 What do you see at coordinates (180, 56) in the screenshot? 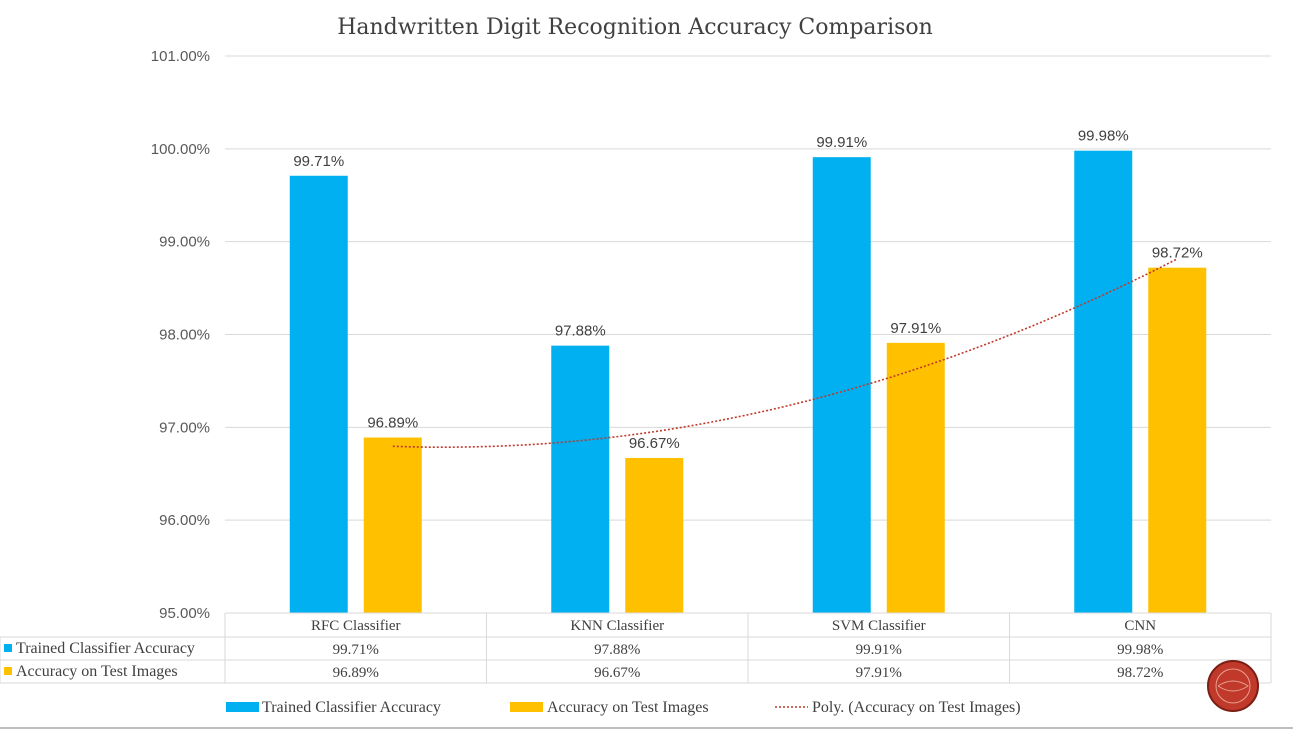
I see `y-tick-label: 101.00%` at bounding box center [180, 56].